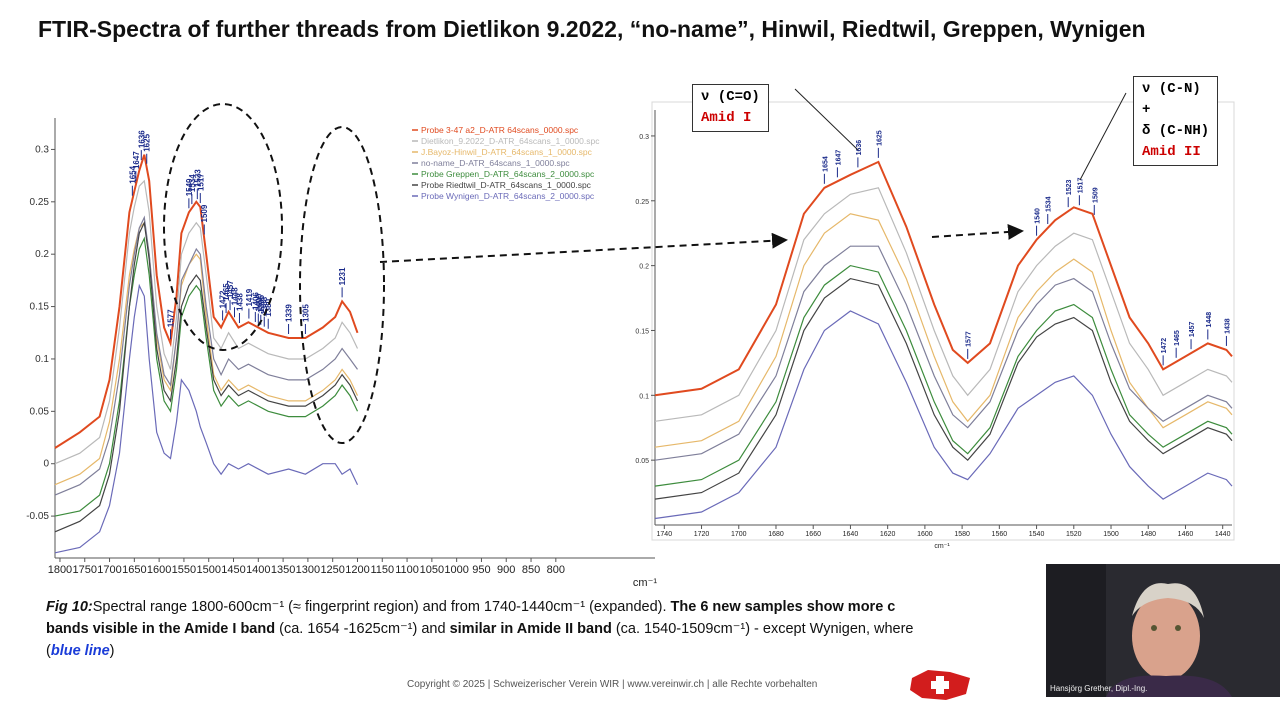 The image size is (1280, 720). Describe the element at coordinates (42, 149) in the screenshot. I see `main-y-tick-label: 0.3` at that location.